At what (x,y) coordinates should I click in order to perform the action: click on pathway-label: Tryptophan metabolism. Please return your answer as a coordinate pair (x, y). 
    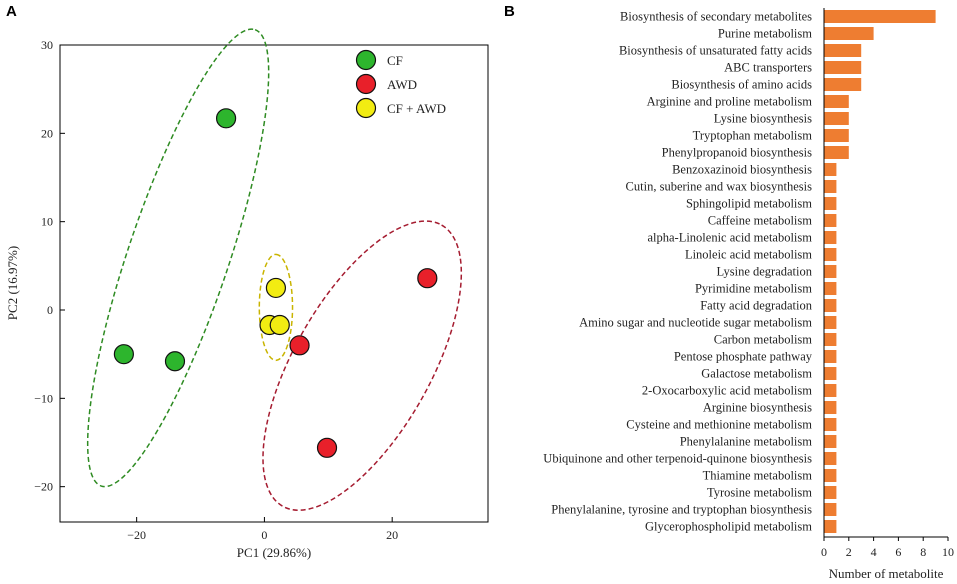
    Looking at the image, I should click on (753, 136).